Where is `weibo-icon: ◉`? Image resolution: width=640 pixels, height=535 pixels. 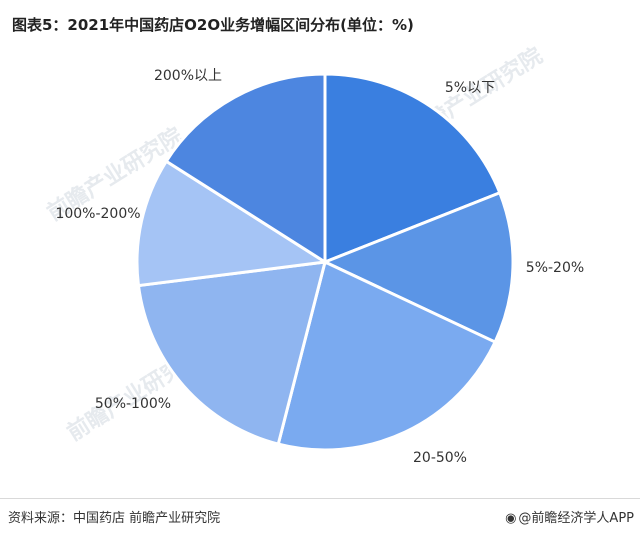
weibo-icon: ◉ is located at coordinates (511, 518).